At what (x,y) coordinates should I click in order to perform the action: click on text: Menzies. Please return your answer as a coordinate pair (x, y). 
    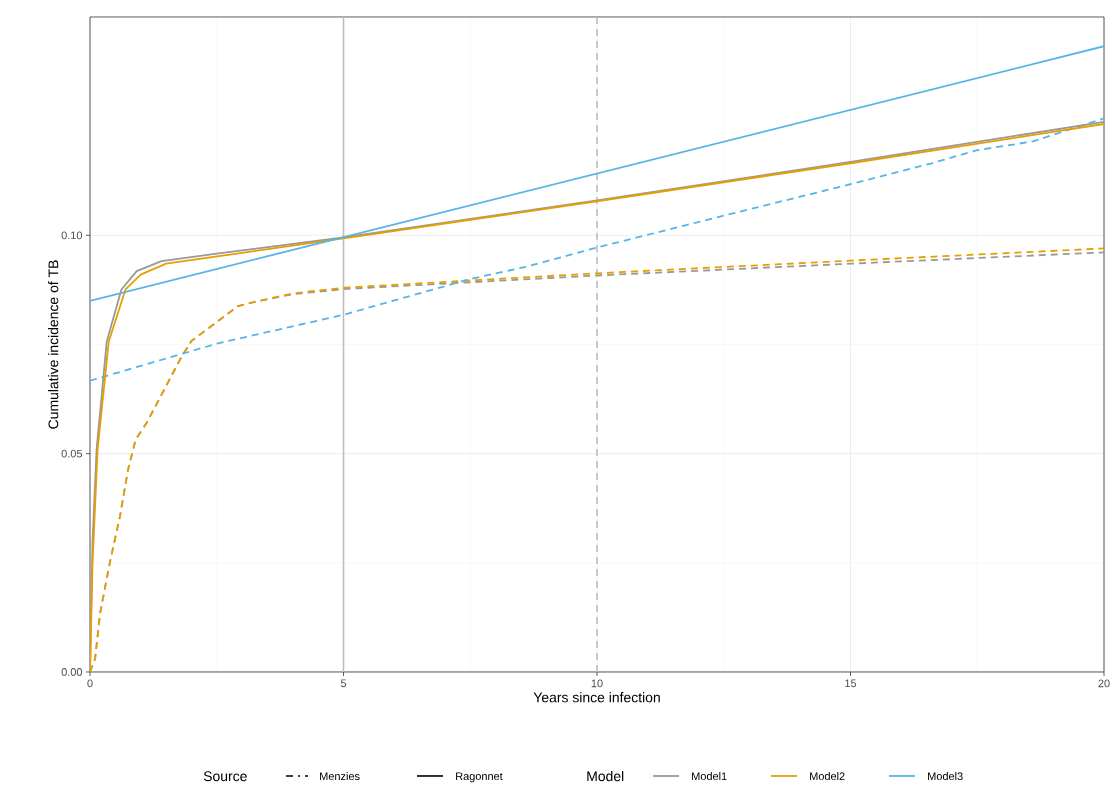
    Looking at the image, I should click on (340, 776).